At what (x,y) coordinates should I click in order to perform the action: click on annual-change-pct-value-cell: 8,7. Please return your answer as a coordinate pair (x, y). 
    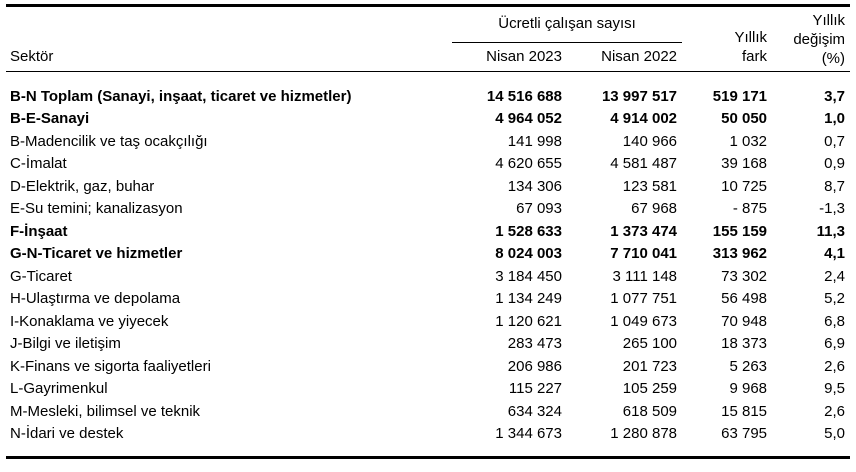
    Looking at the image, I should click on (835, 186).